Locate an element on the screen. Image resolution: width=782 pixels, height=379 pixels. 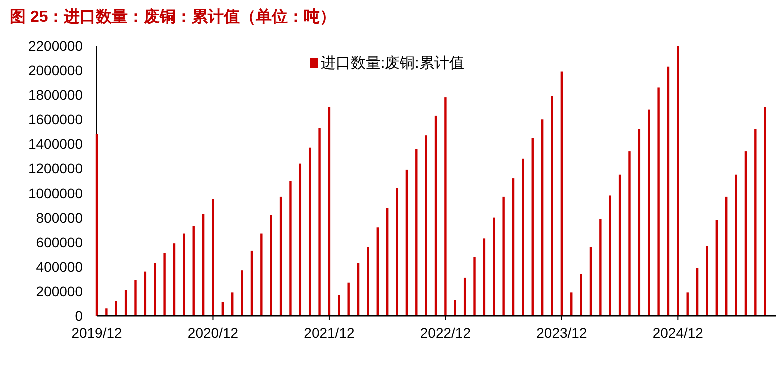
y-tick-label: 400000 is located at coordinates (60, 266).